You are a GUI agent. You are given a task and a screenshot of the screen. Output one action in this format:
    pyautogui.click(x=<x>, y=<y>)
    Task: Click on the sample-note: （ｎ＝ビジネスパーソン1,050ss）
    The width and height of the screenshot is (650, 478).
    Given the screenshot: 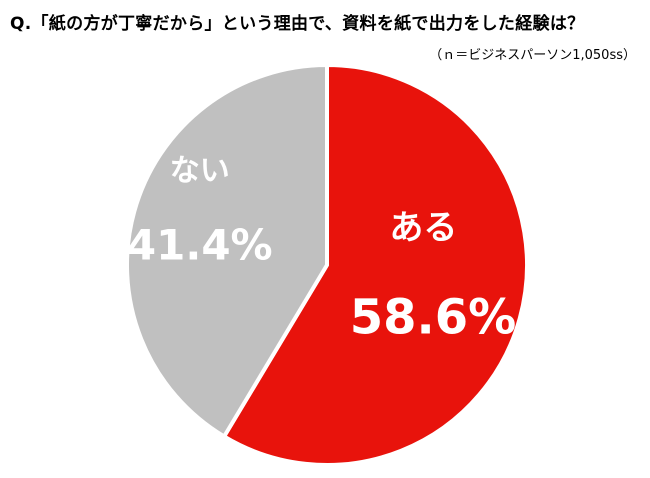 What is the action you would take?
    pyautogui.click(x=532, y=55)
    